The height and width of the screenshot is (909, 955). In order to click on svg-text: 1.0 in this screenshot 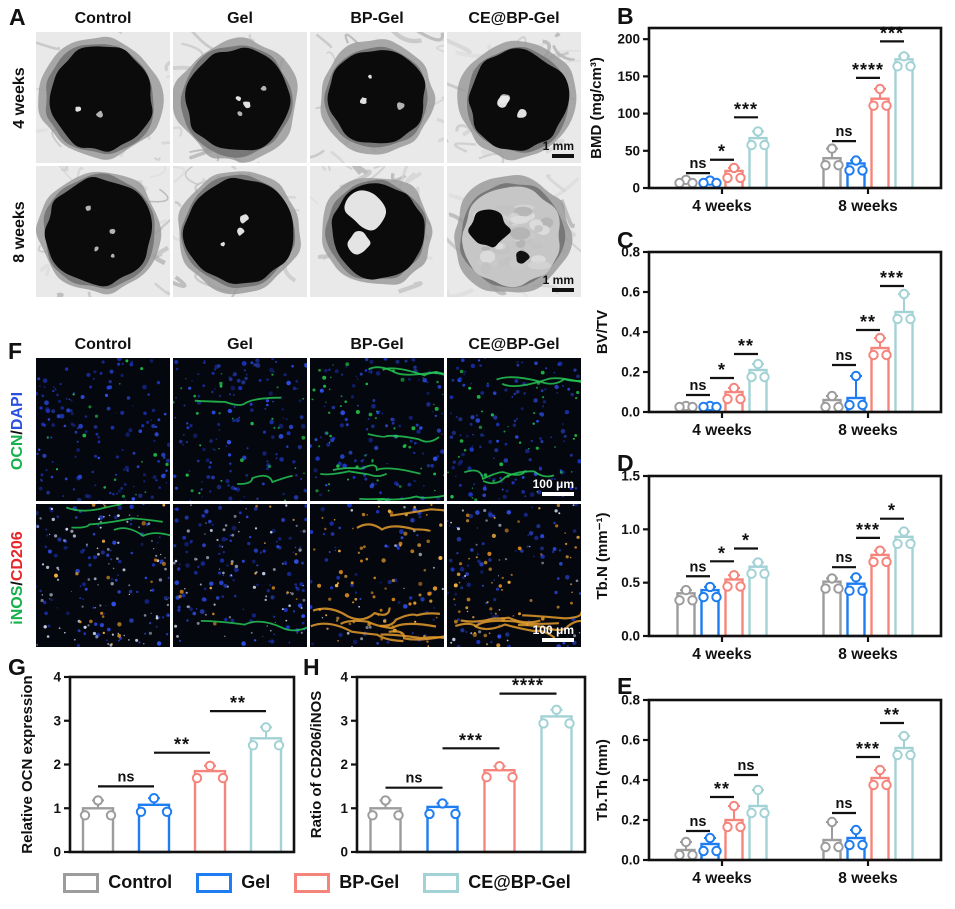, I will do `click(630, 529)`.